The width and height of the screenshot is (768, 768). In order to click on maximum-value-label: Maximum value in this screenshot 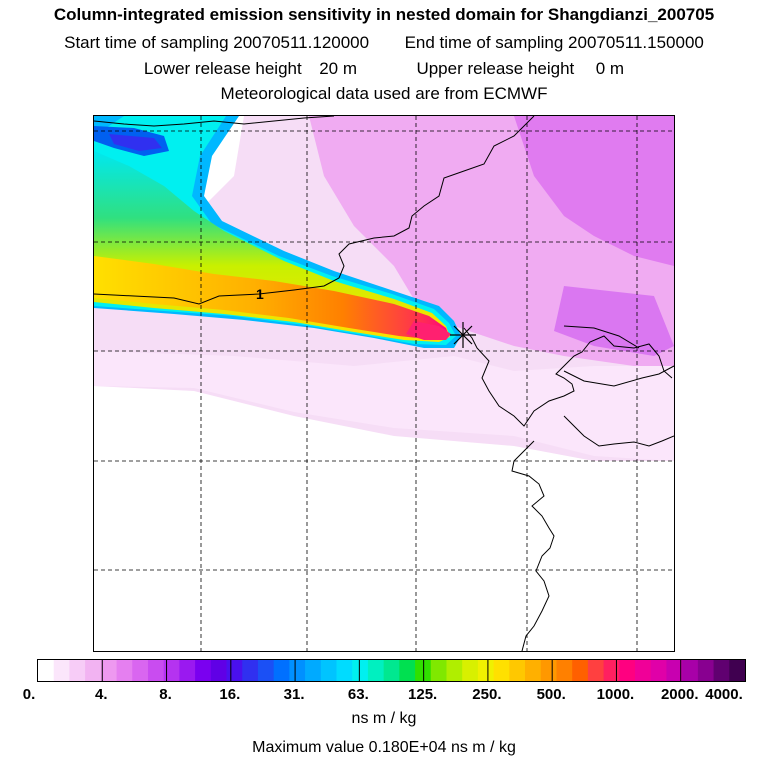, I will do `click(308, 747)`.